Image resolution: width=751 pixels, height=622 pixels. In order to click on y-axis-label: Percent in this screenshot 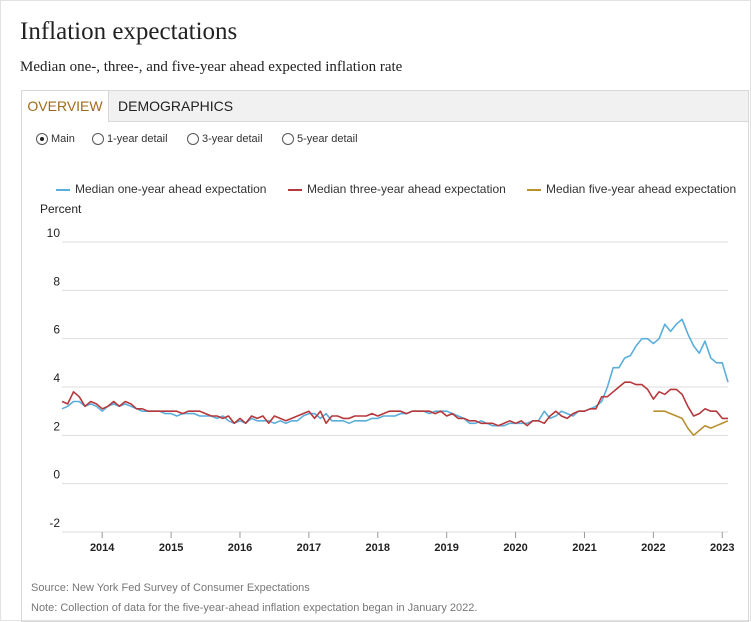, I will do `click(61, 209)`.